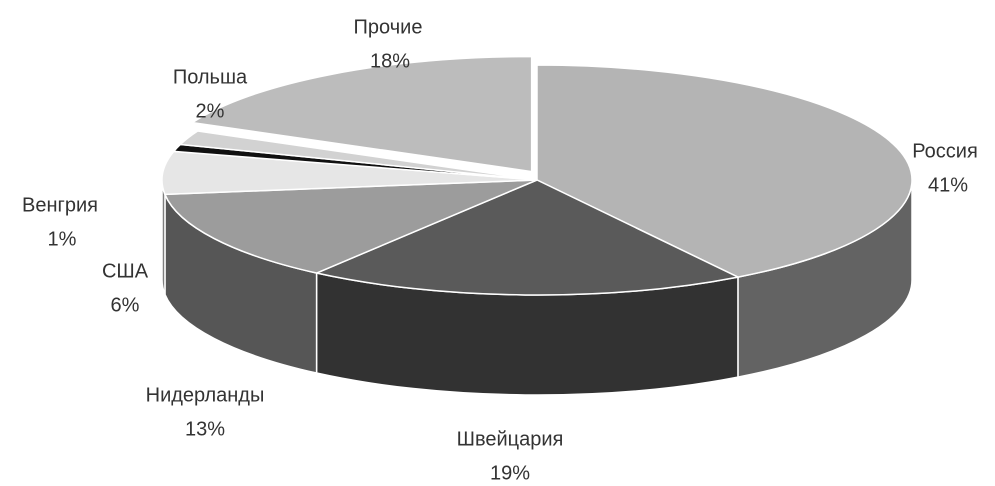 This screenshot has width=995, height=486. I want to click on slice-label: Нидерланды, so click(205, 395).